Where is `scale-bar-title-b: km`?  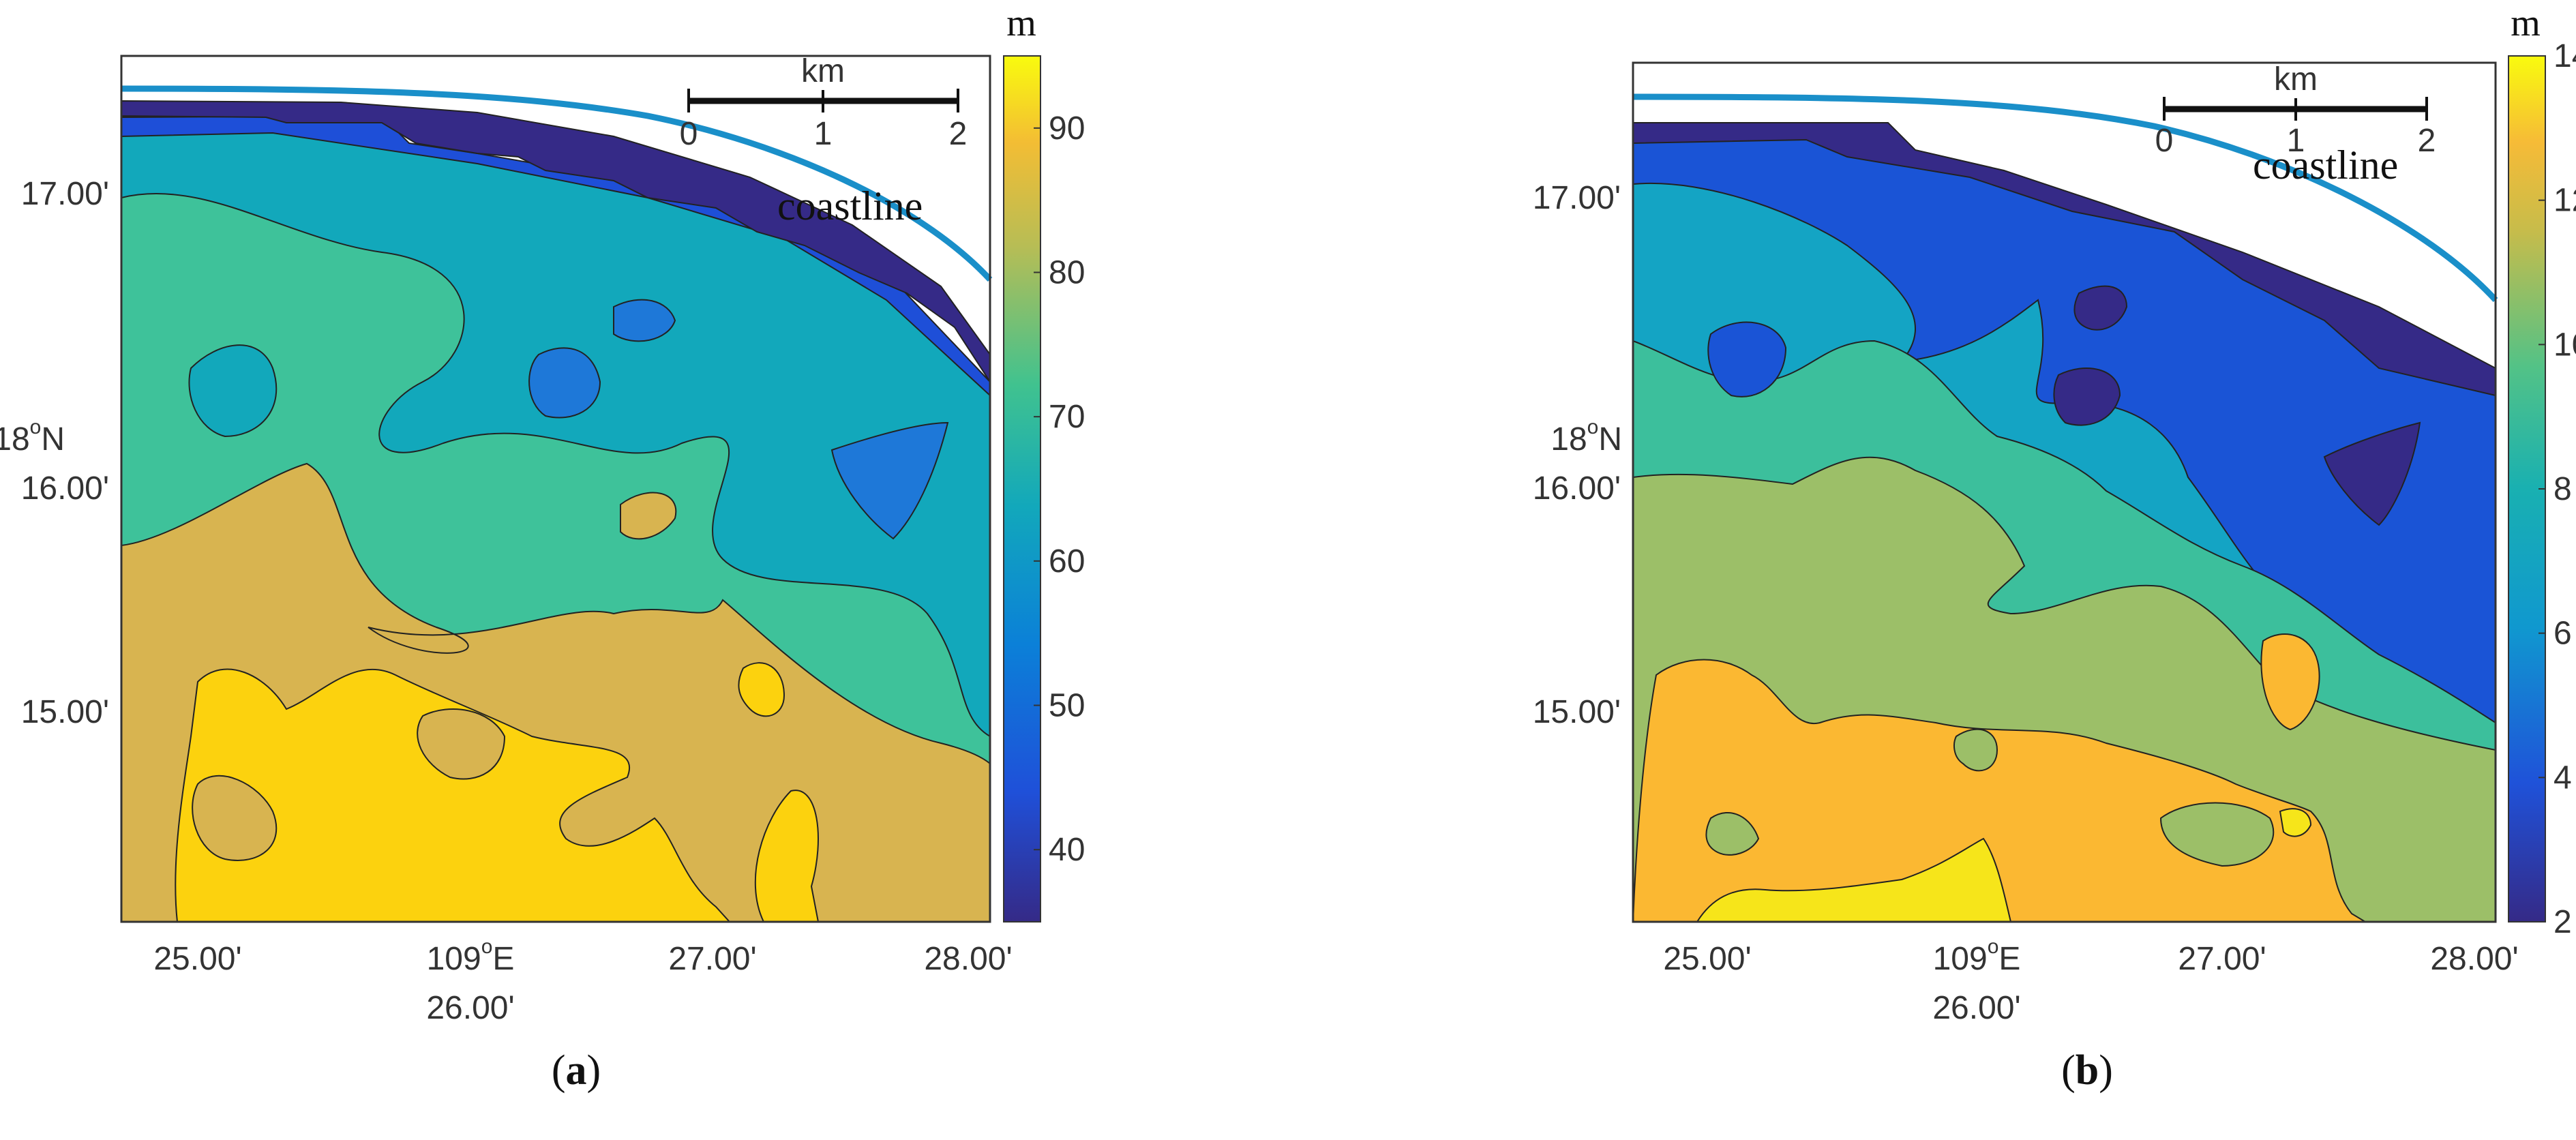 scale-bar-title-b: km is located at coordinates (2296, 79).